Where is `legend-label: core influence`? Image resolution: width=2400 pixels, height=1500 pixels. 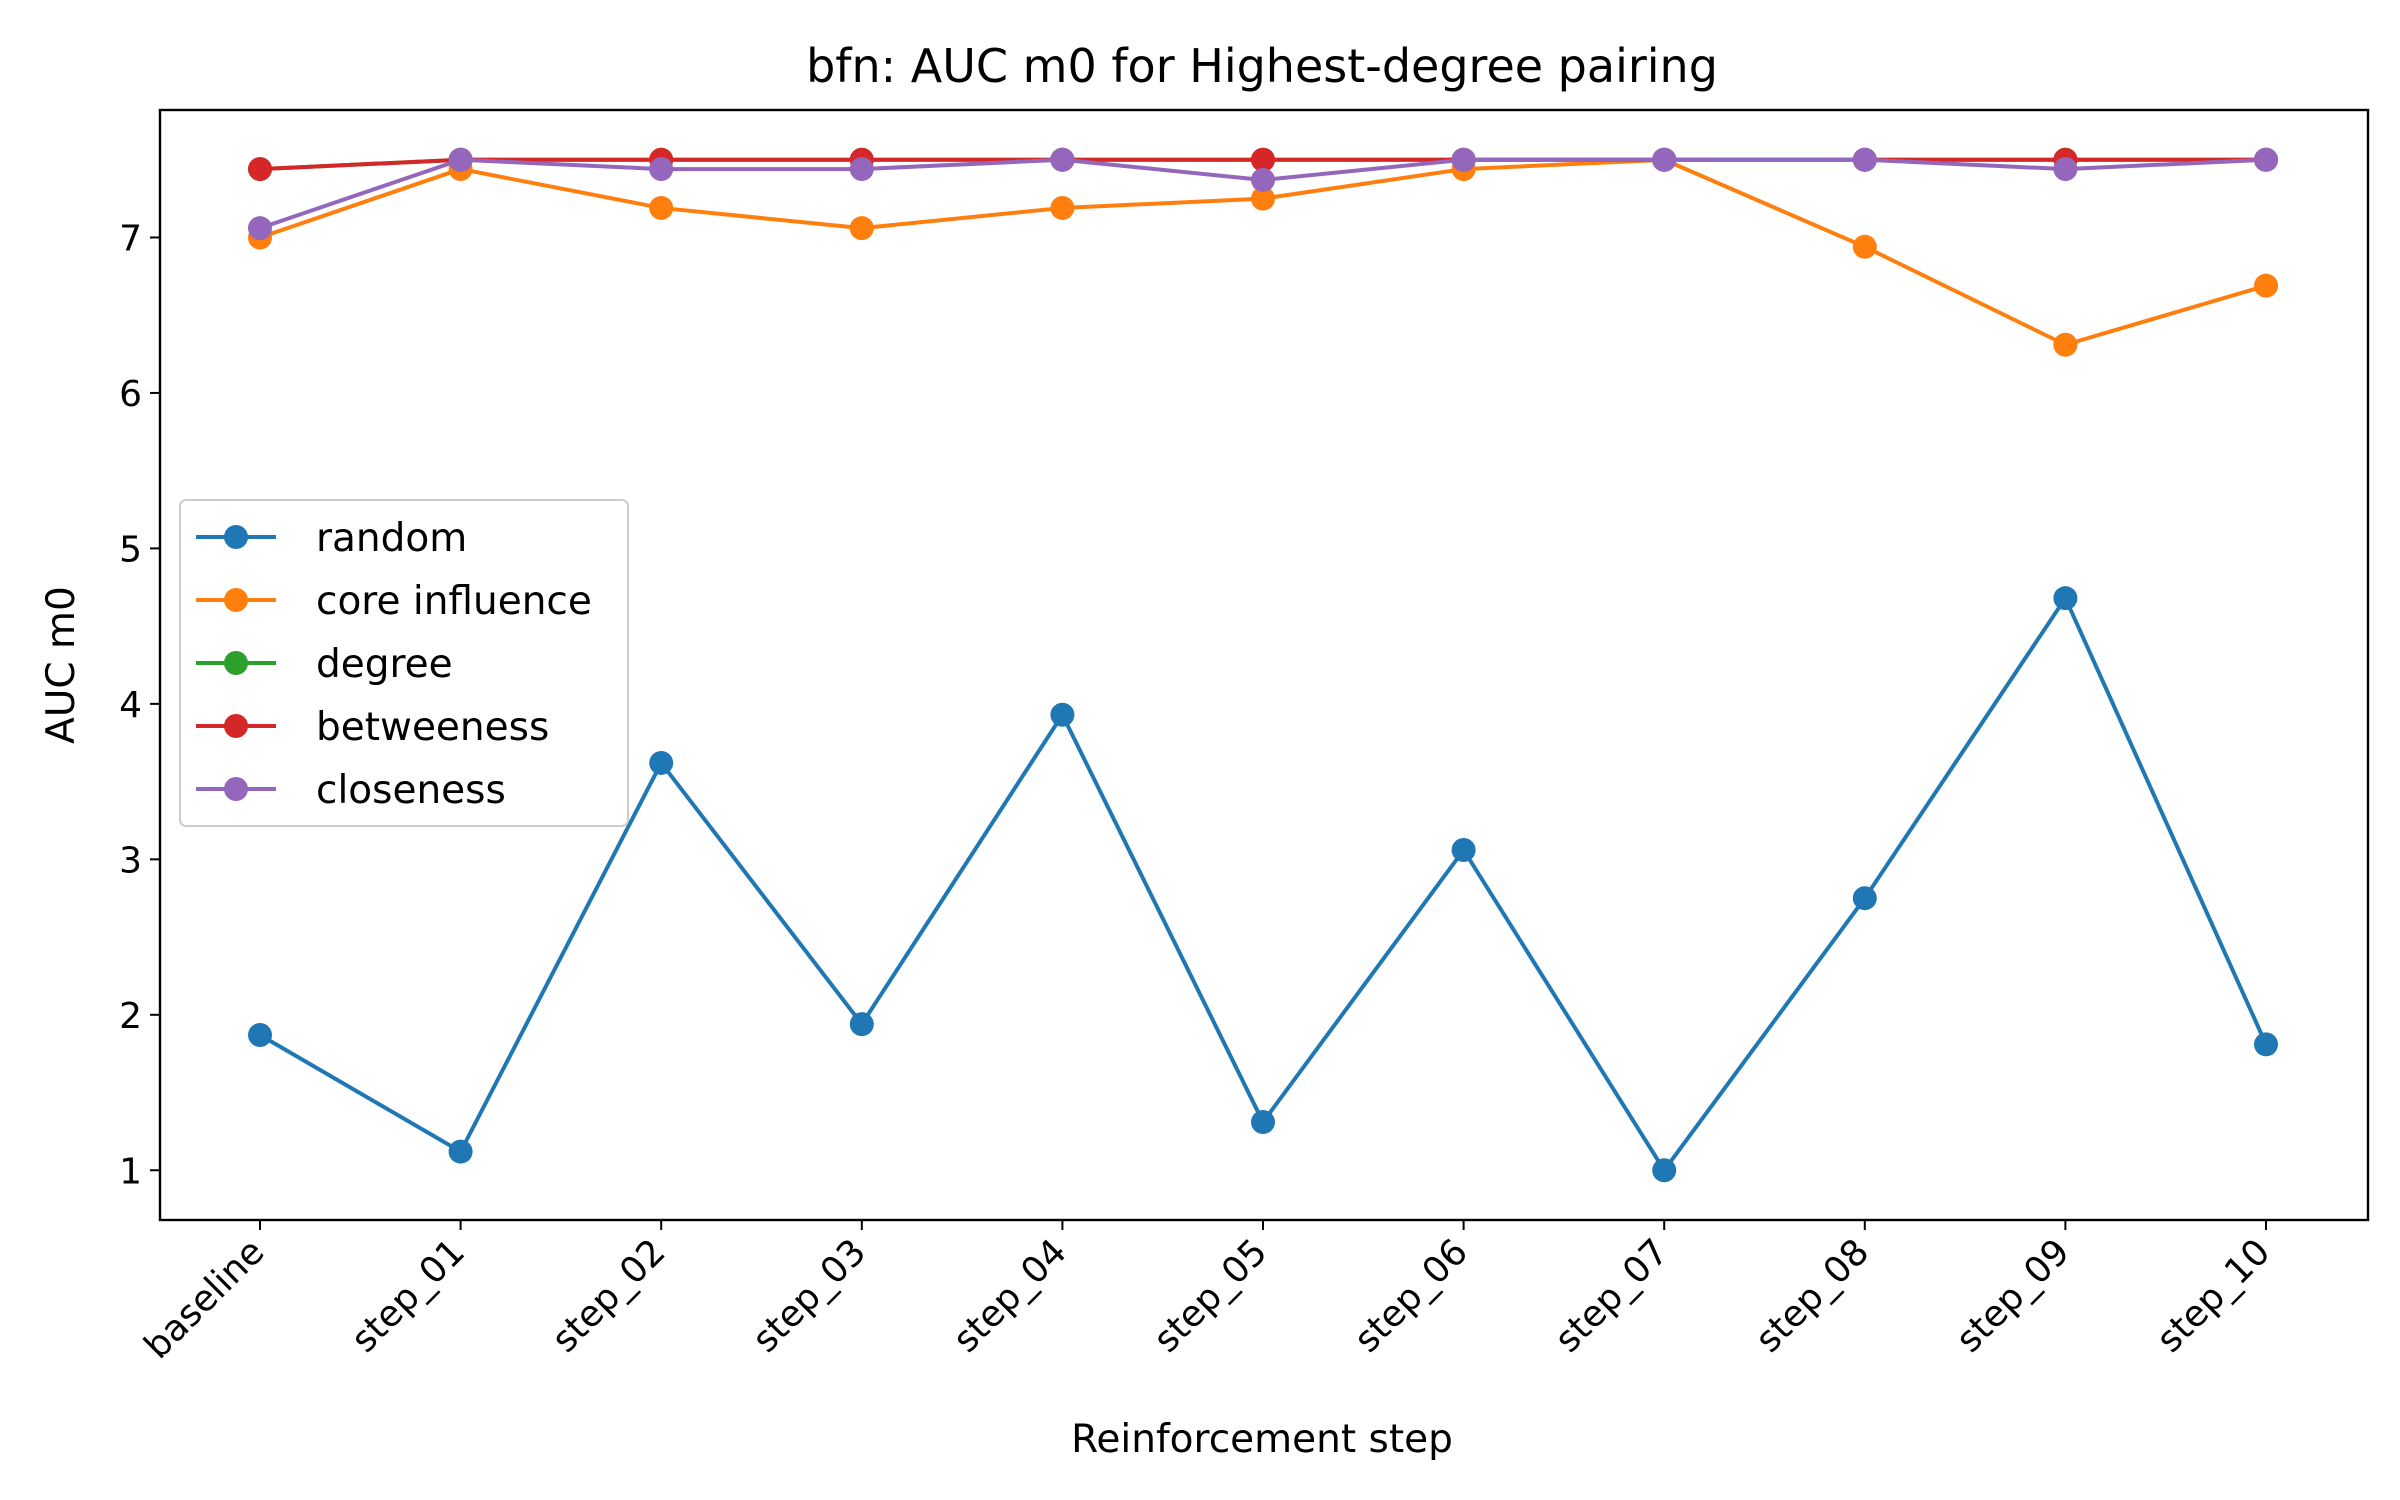 legend-label: core influence is located at coordinates (454, 601).